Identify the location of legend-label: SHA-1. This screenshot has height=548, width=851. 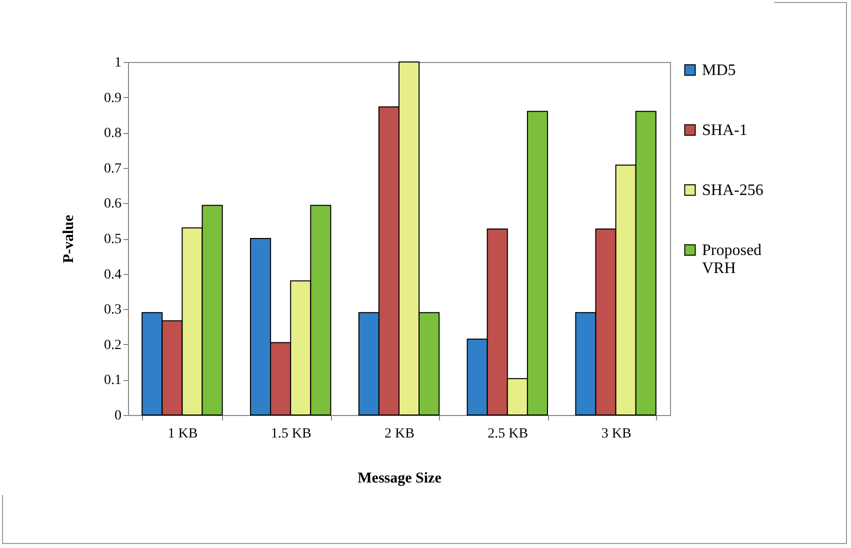
(725, 130).